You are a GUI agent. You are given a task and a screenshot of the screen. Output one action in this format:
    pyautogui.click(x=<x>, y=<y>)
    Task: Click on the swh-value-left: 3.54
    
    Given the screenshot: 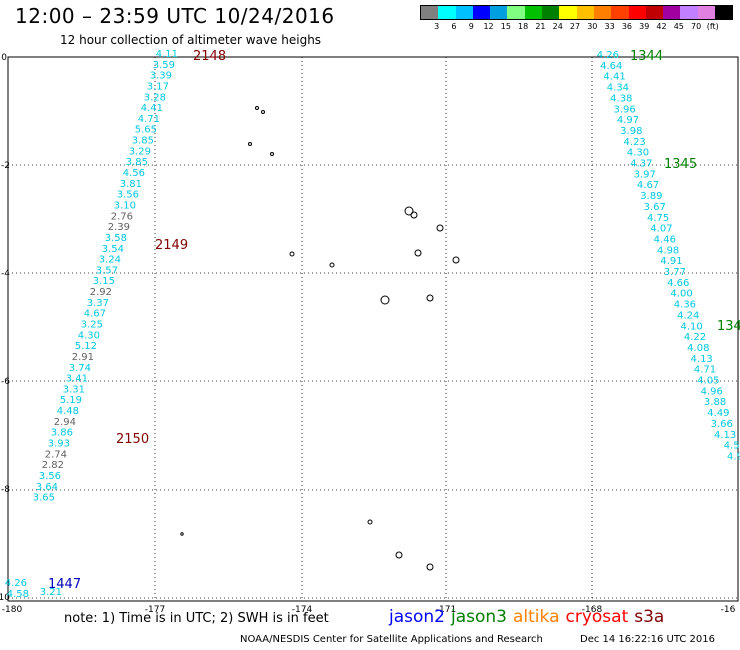 What is the action you would take?
    pyautogui.click(x=113, y=249)
    